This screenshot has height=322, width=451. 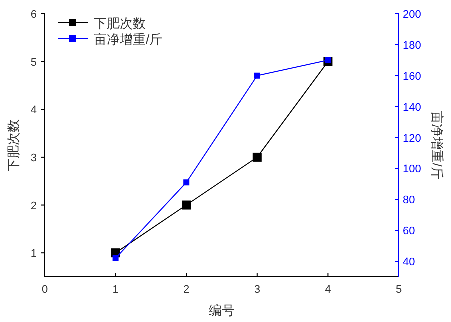 What do you see at coordinates (409, 262) in the screenshot?
I see `y2-tick-label: 40` at bounding box center [409, 262].